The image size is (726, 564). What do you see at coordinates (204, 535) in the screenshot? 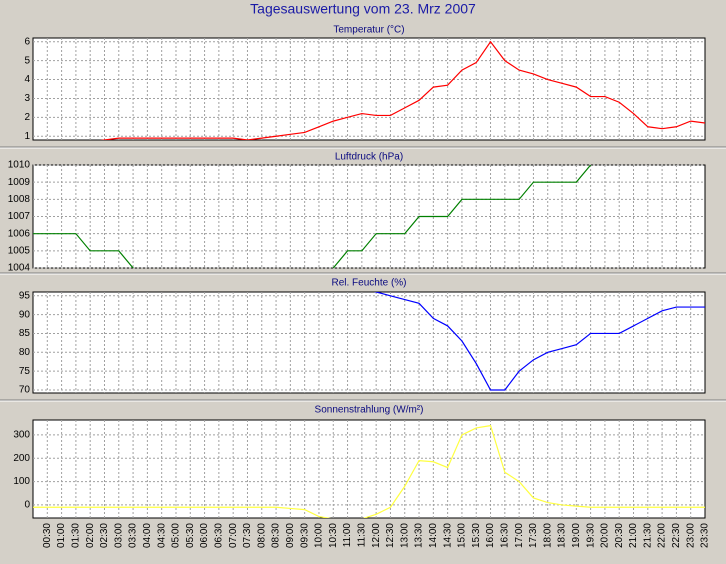
I see `x-tick-label: 06:00` at bounding box center [204, 535].